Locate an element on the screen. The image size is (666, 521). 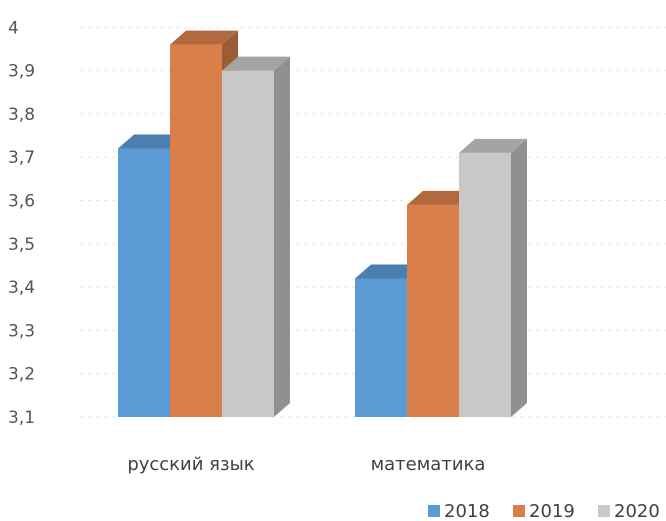
y-tick-label: 3,1 is located at coordinates (21, 418).